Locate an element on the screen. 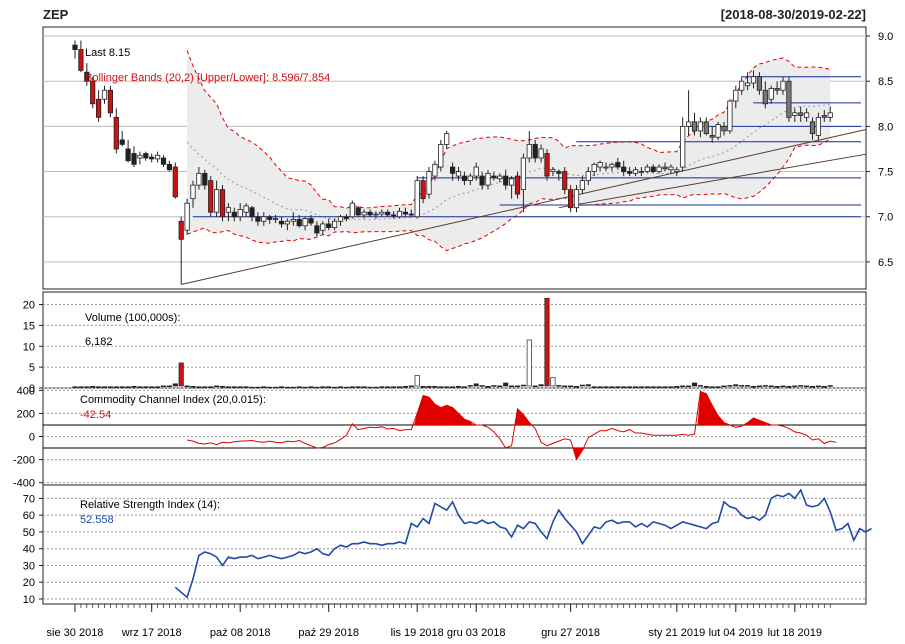  x-tick-label: wrz 17 2018 is located at coordinates (151, 633).